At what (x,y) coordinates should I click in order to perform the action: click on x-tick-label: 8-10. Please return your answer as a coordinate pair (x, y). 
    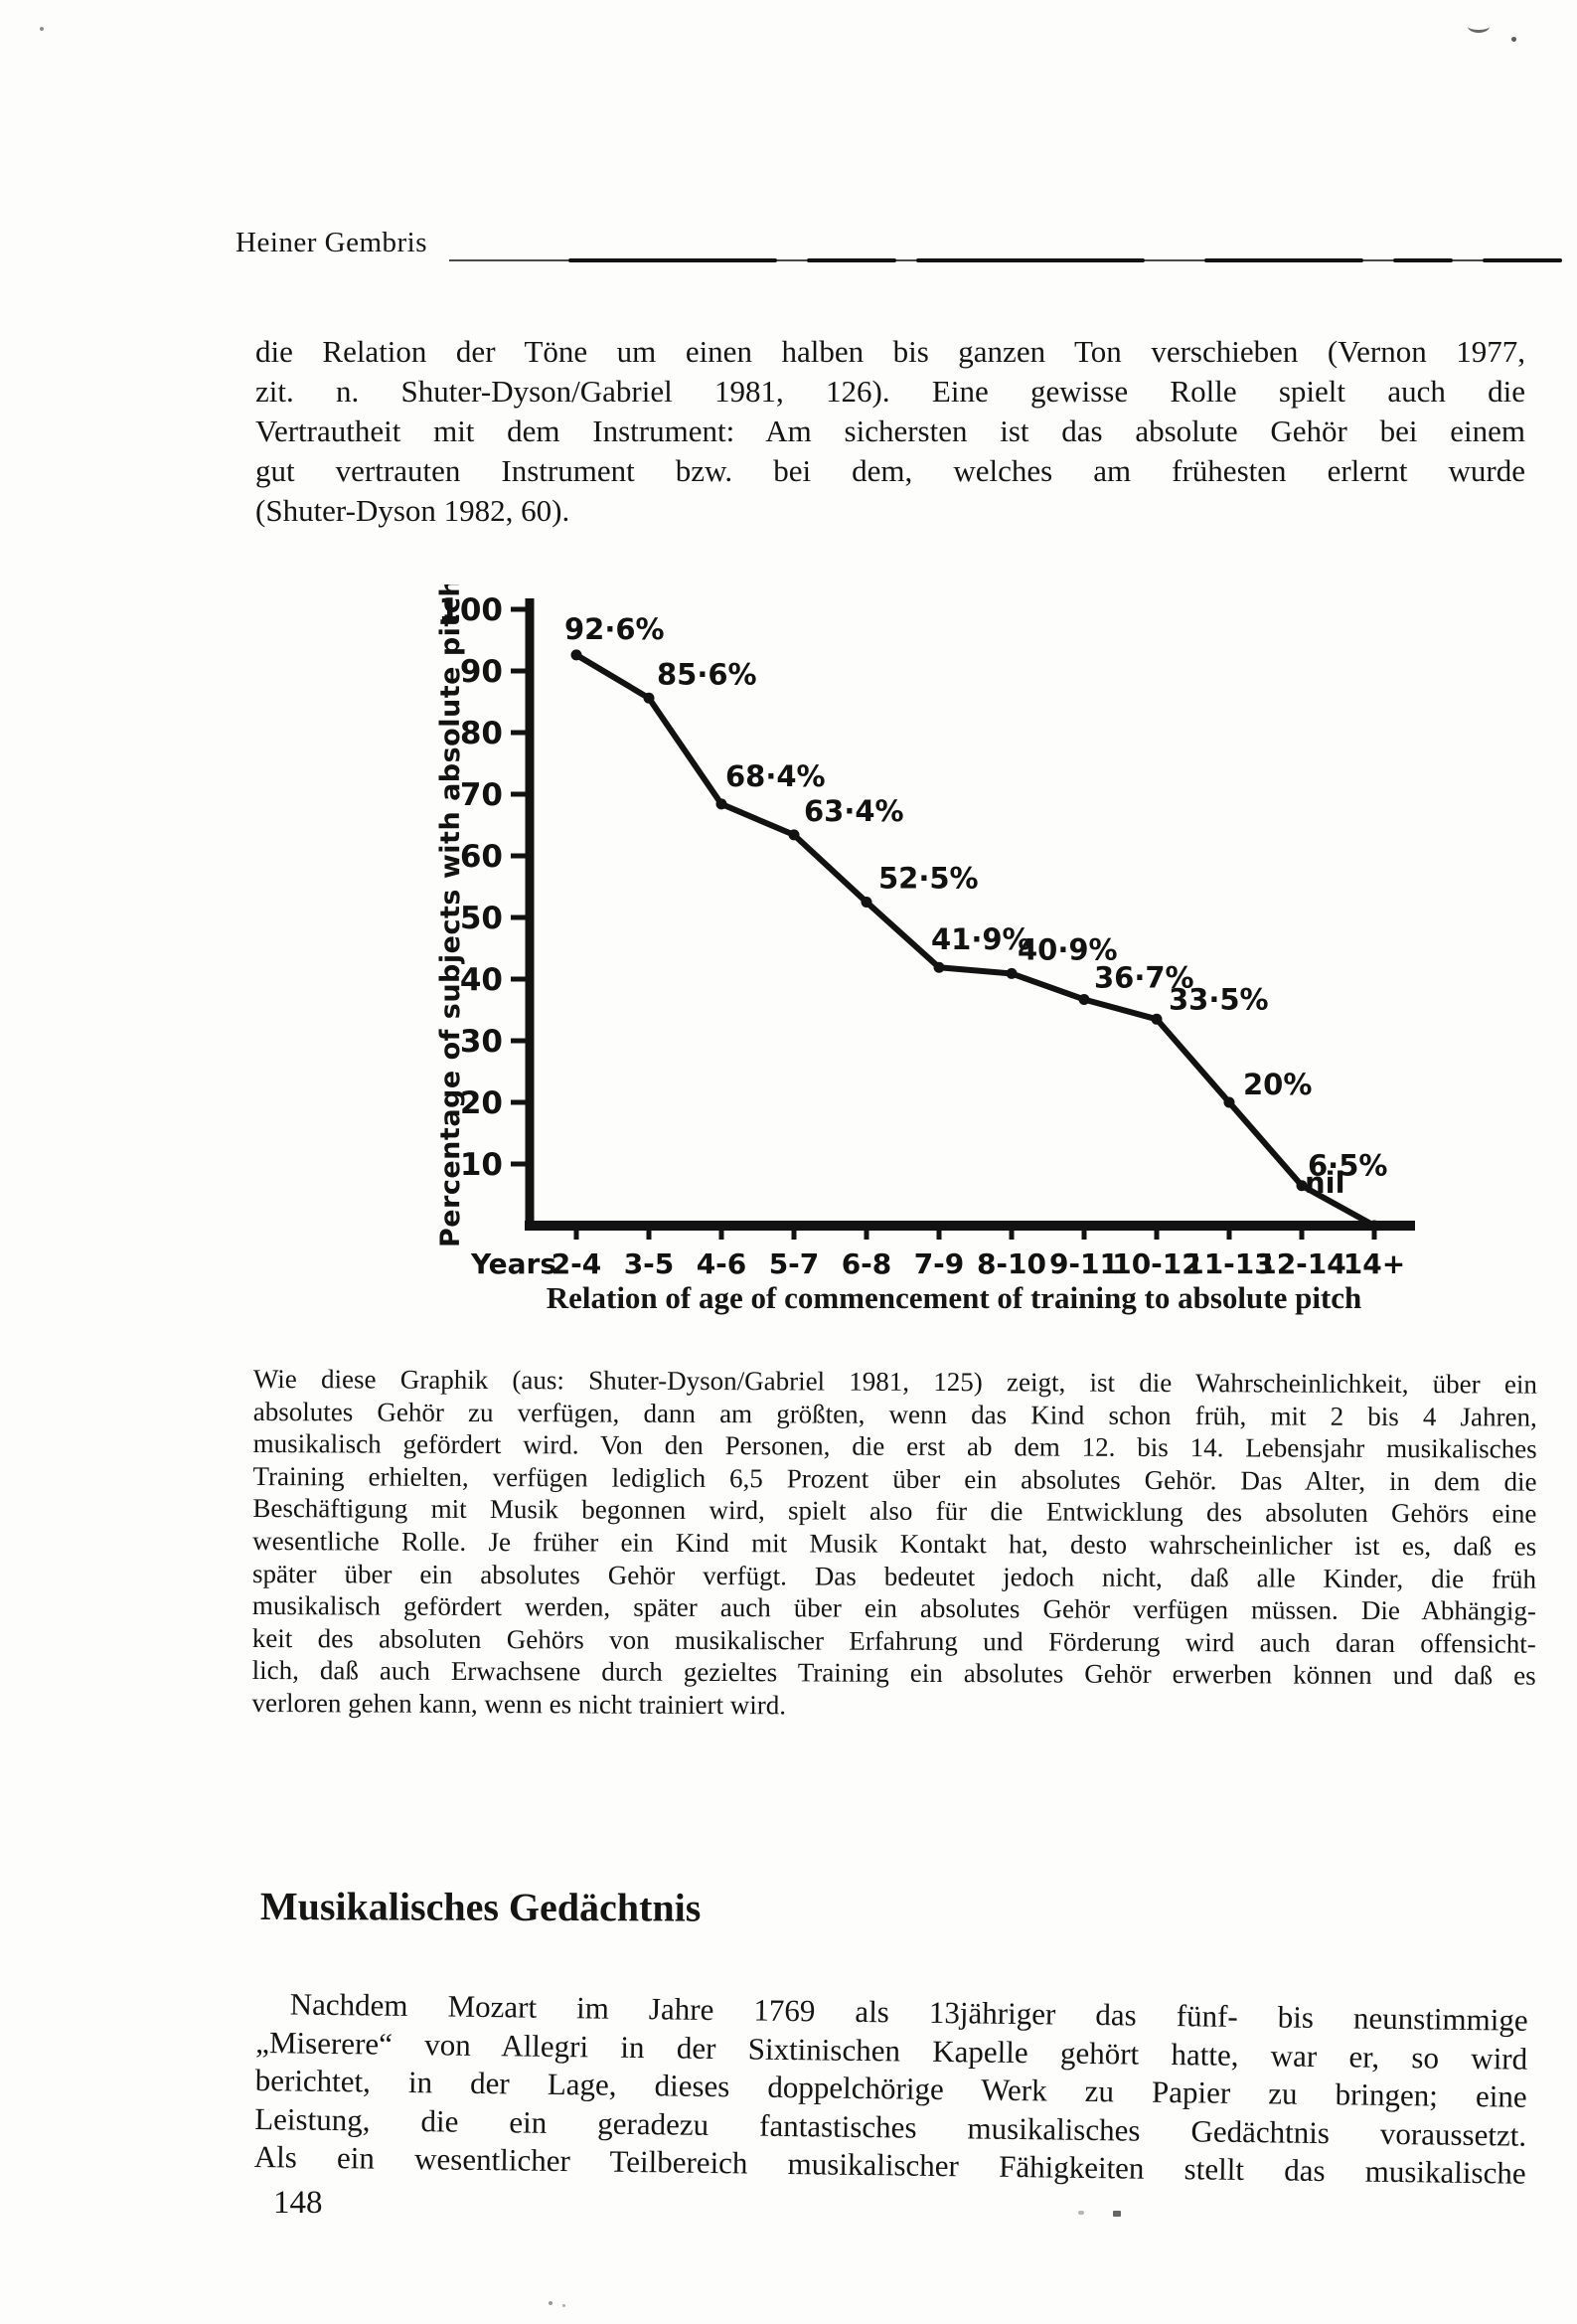
    Looking at the image, I should click on (1011, 1263).